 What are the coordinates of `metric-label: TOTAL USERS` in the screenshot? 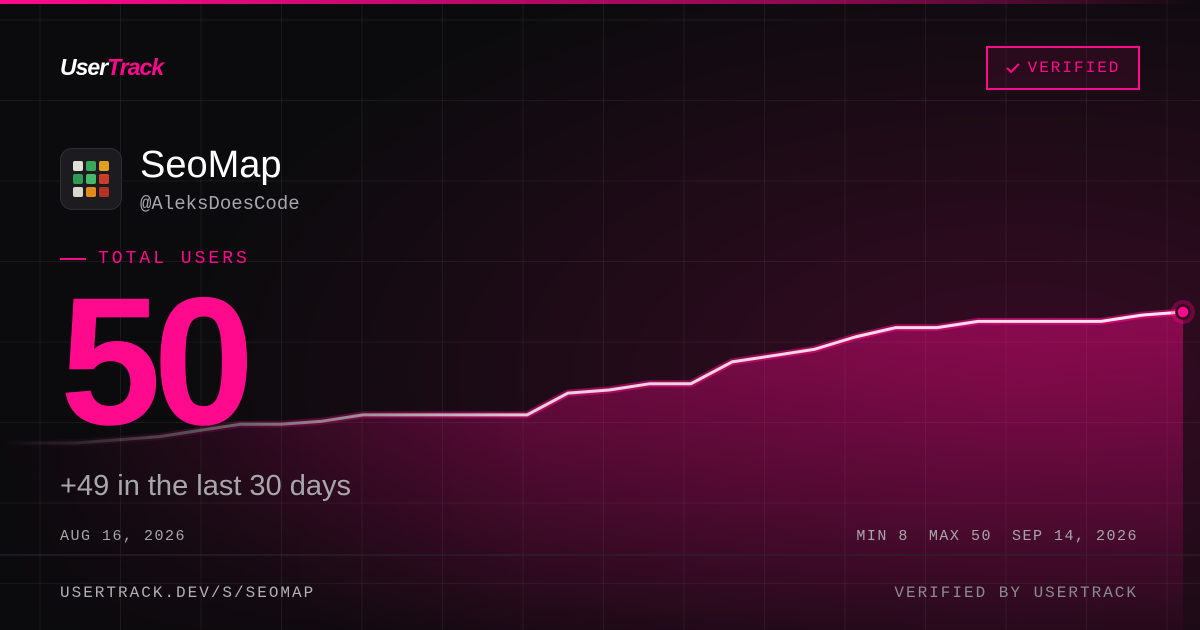 It's located at (155, 259).